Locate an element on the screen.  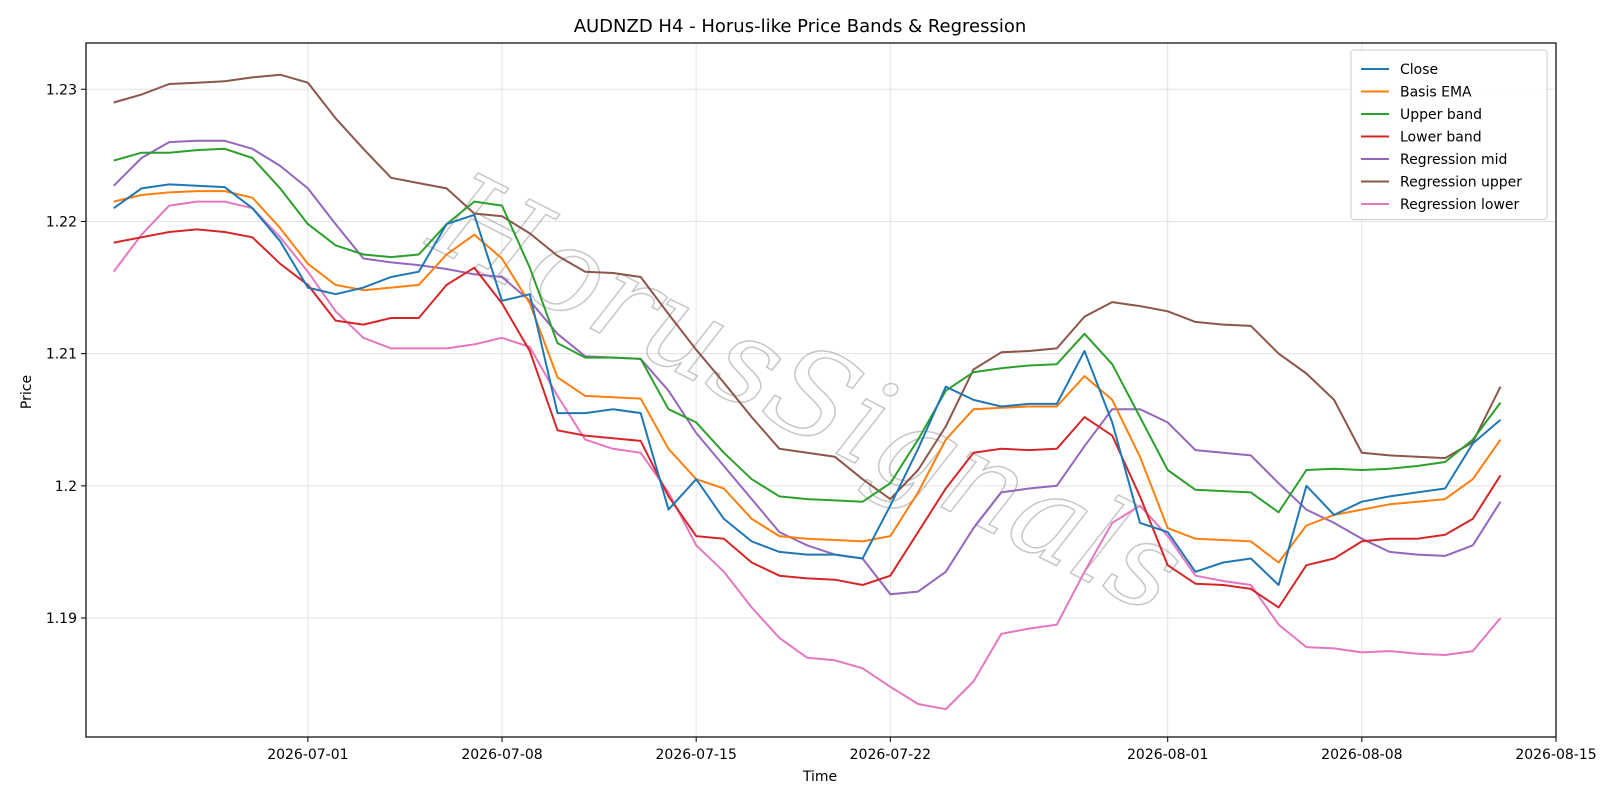
legend-label: Basis EMA is located at coordinates (1436, 93).